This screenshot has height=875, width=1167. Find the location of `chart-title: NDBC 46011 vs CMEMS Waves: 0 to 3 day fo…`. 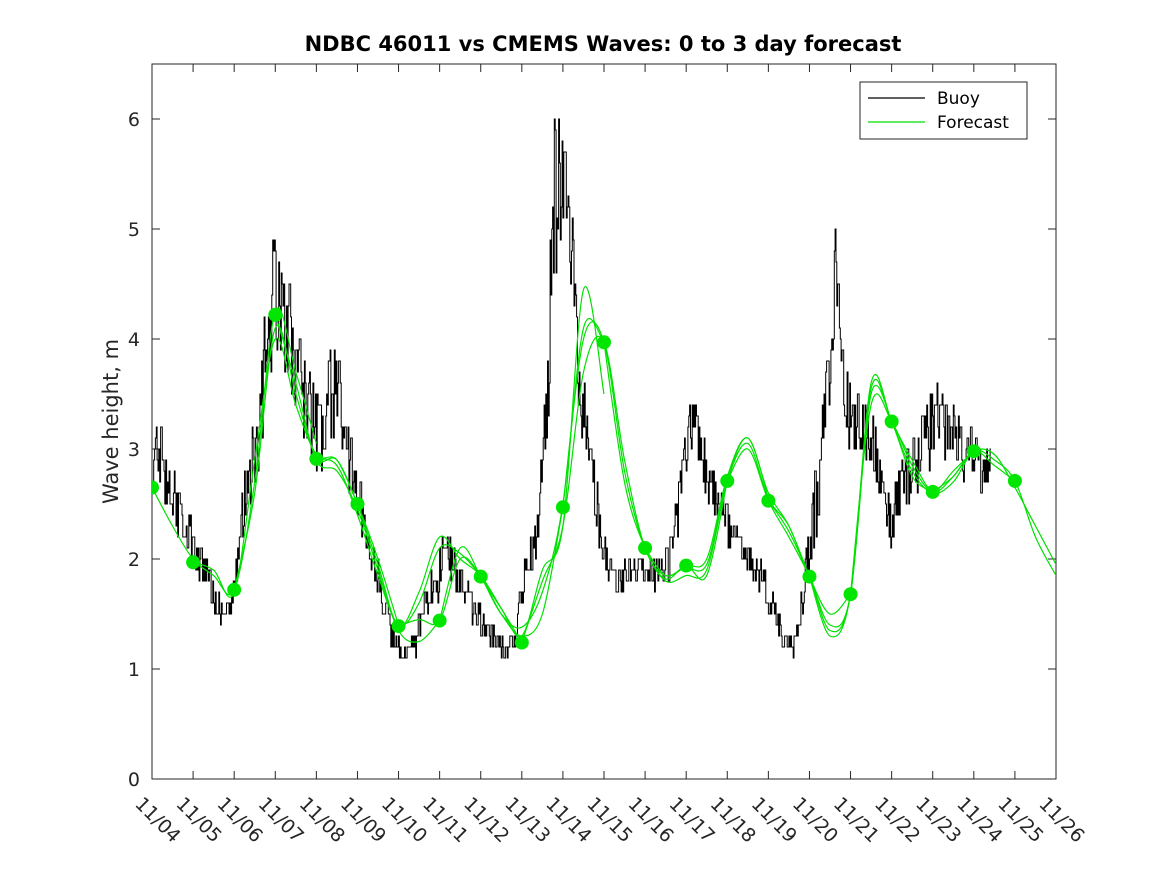

chart-title: NDBC 46011 vs CMEMS Waves: 0 to 3 day fo… is located at coordinates (603, 44).